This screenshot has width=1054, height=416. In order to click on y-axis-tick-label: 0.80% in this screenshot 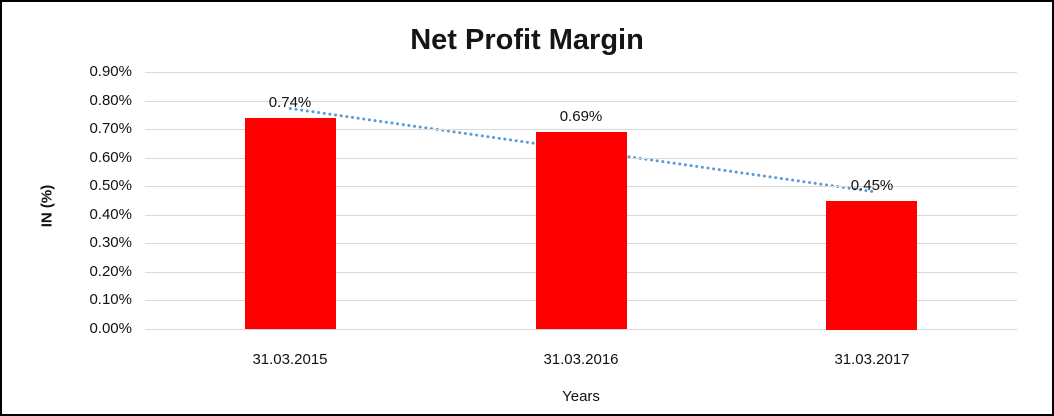, I will do `click(110, 100)`.